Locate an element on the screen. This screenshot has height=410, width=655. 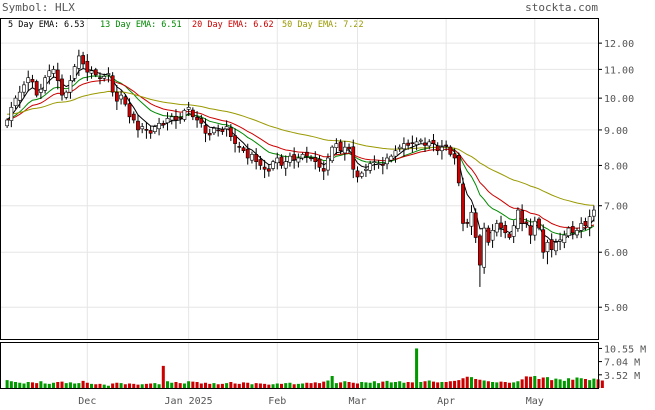
date-axis-labels: Dec Jan 2025 Feb Mar Apr May is located at coordinates (311, 401).